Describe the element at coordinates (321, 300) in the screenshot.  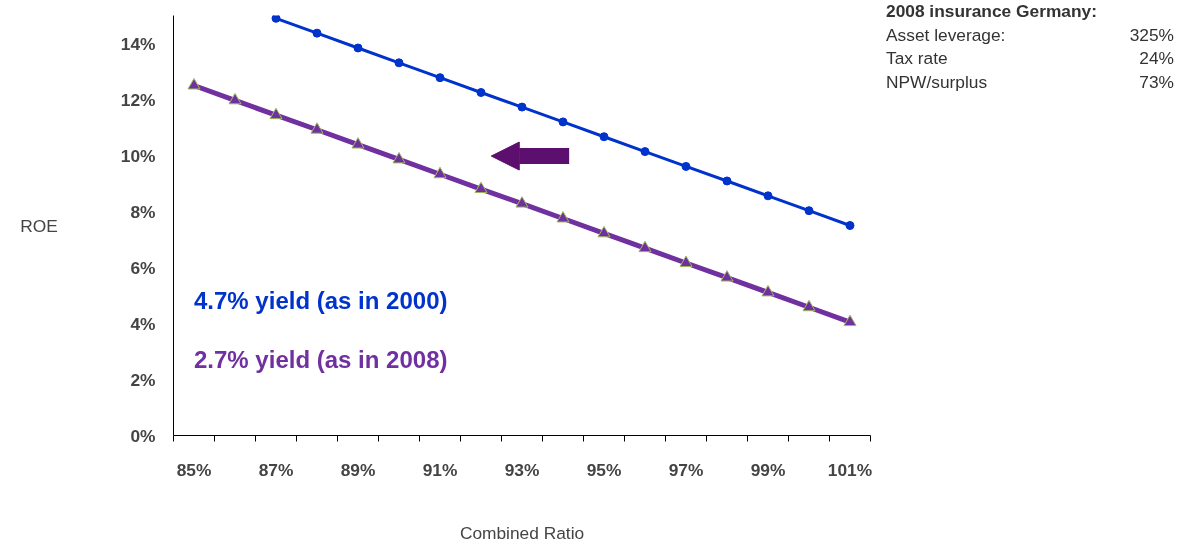
I see `text: 4.7% yield (as in 2000)` at that location.